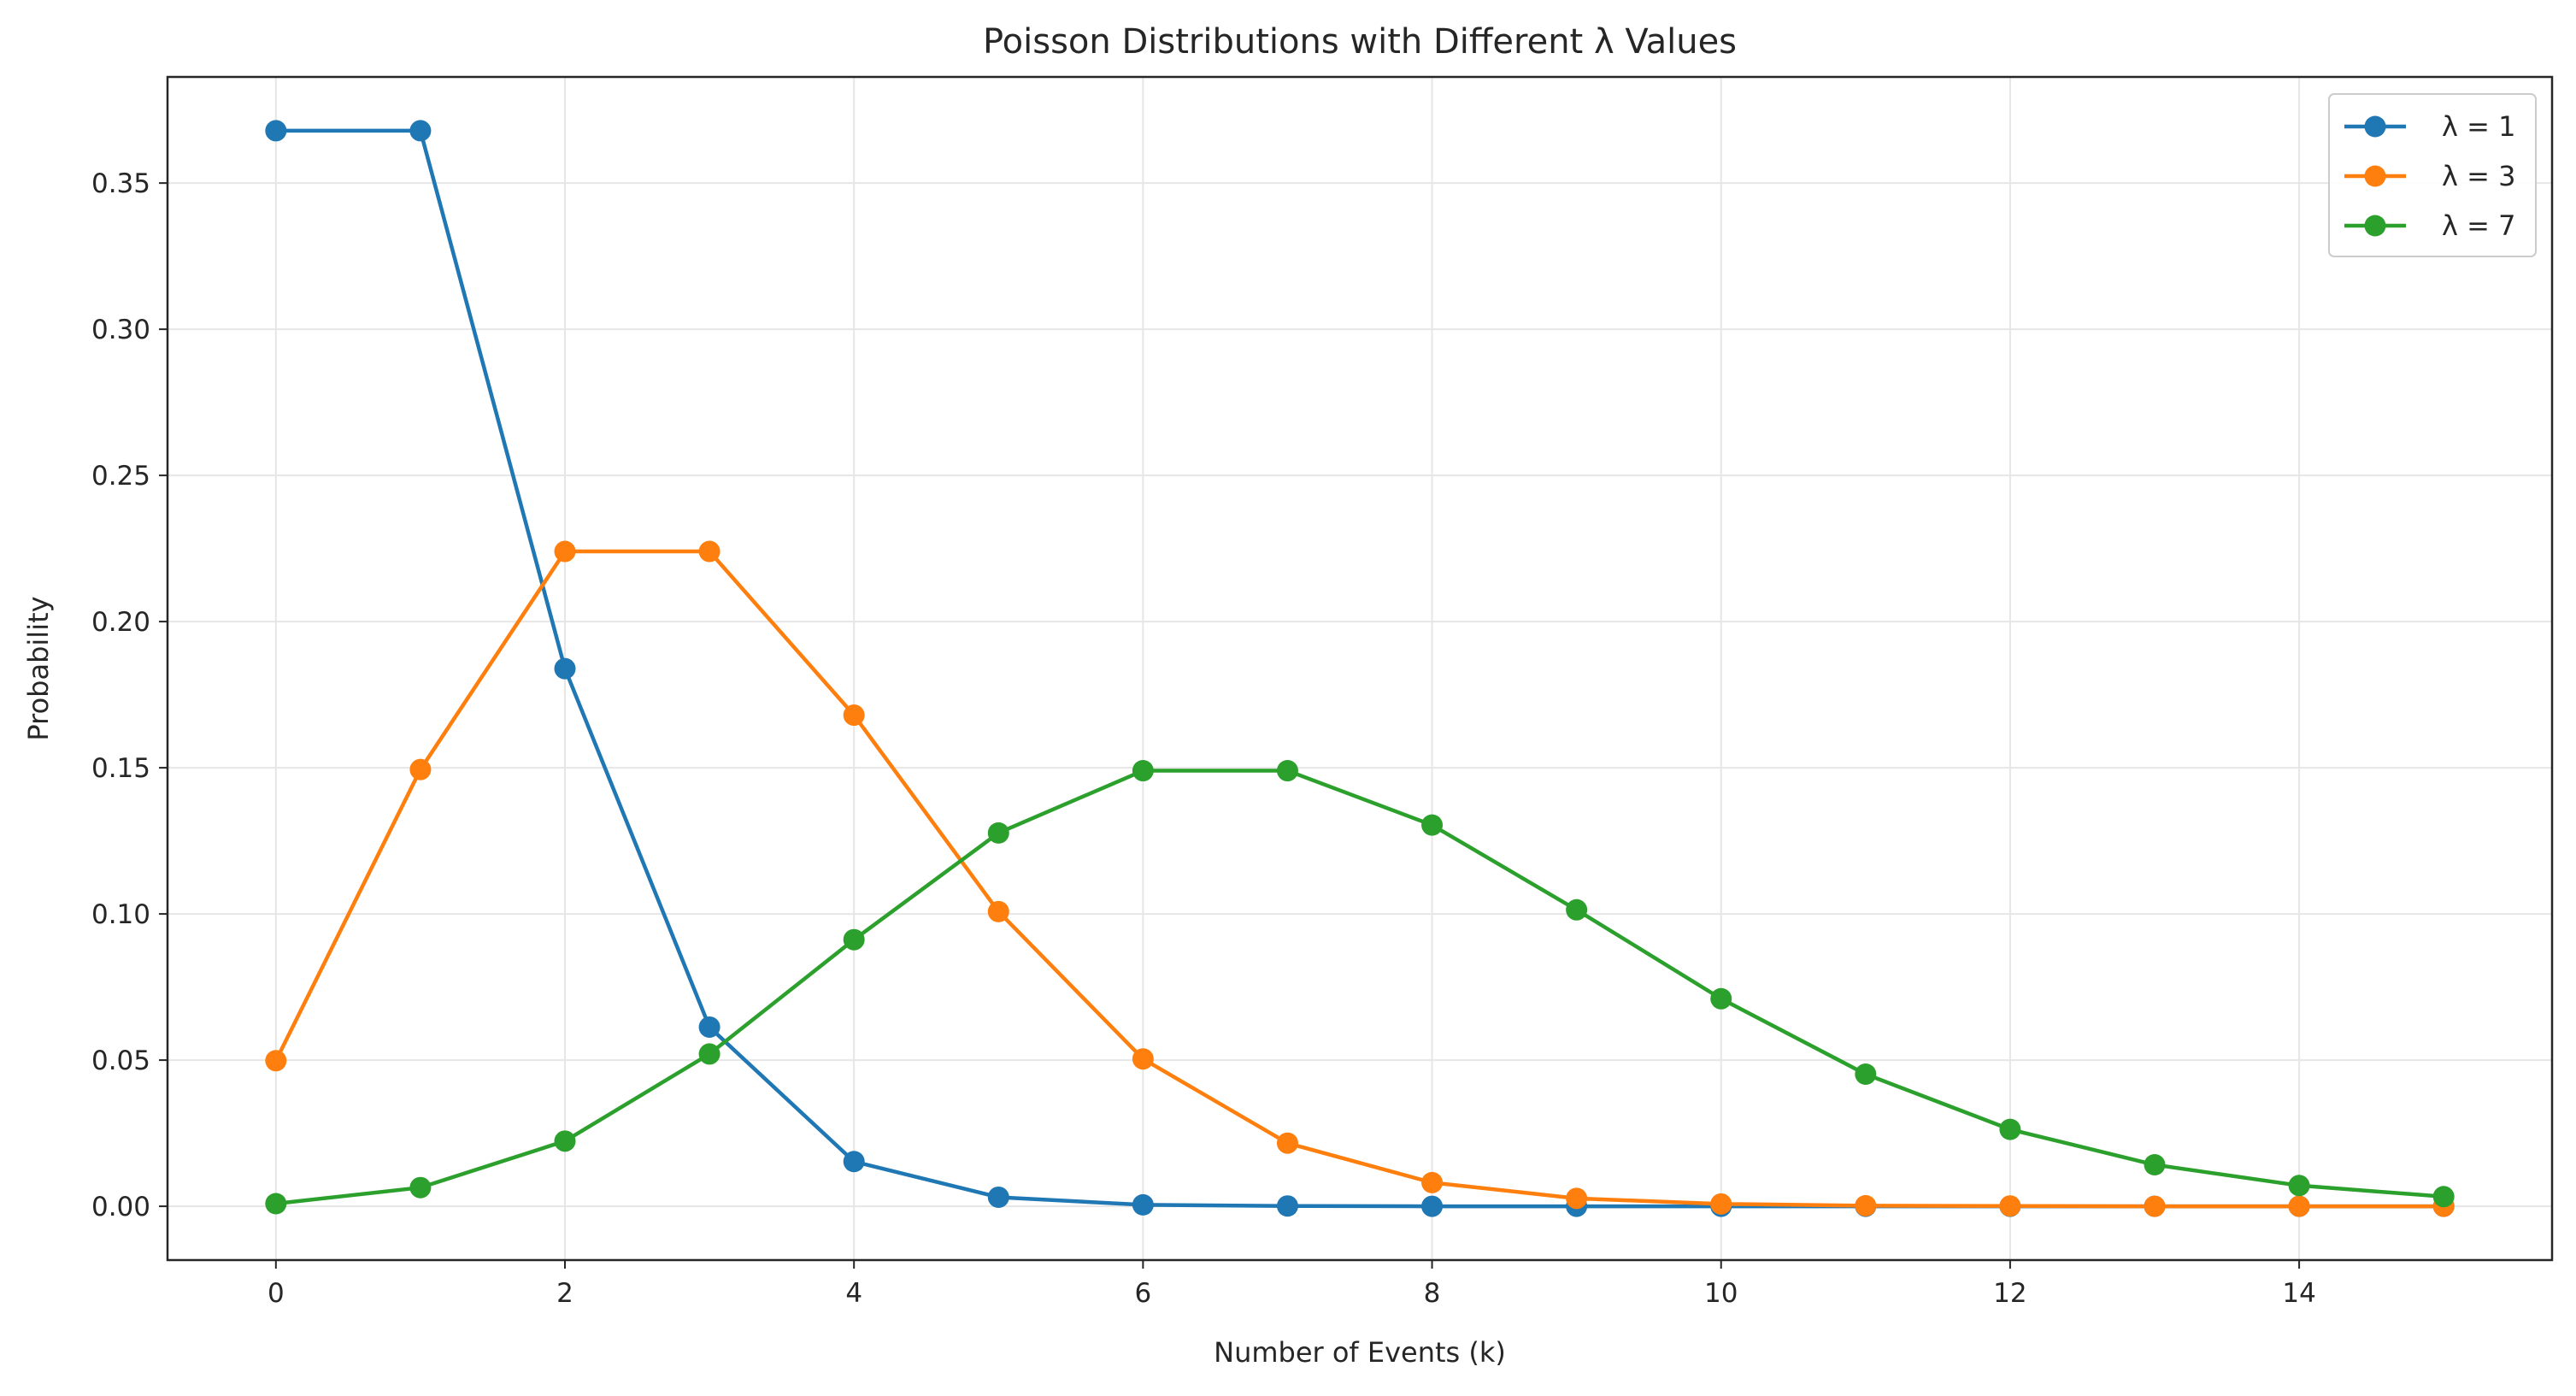  Describe the element at coordinates (120, 330) in the screenshot. I see `y-tick-label: 0.30` at that location.